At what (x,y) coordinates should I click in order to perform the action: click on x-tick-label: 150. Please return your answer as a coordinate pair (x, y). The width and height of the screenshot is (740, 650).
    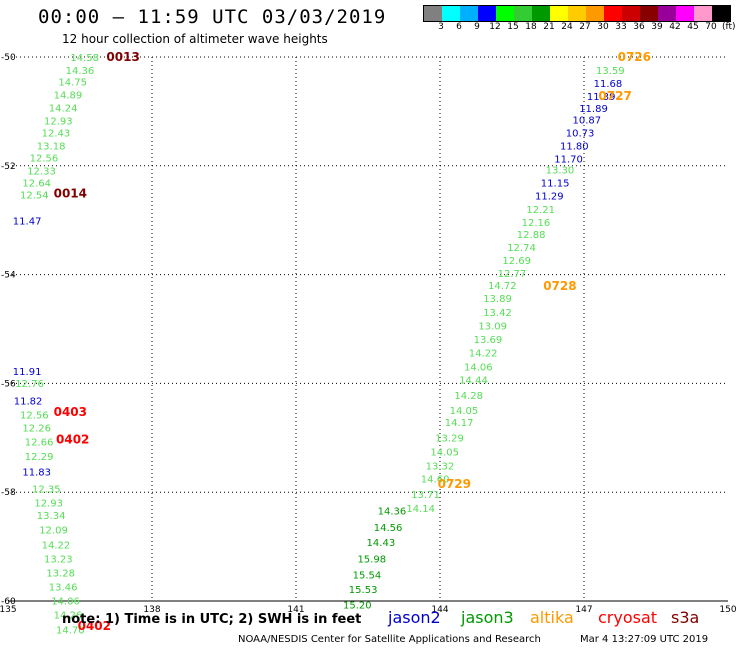
    Looking at the image, I should click on (727, 610).